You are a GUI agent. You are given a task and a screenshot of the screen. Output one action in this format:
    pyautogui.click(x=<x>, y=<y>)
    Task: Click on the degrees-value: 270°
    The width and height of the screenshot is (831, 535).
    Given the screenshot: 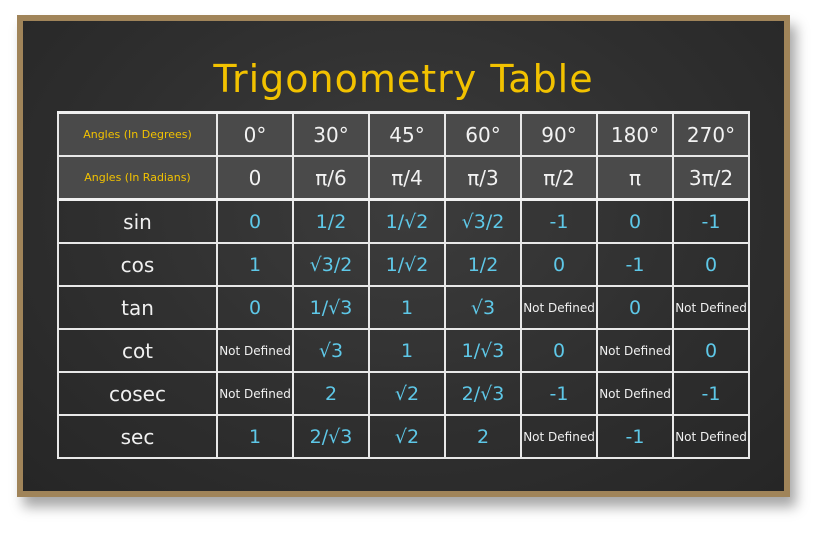 What is the action you would take?
    pyautogui.click(x=711, y=134)
    